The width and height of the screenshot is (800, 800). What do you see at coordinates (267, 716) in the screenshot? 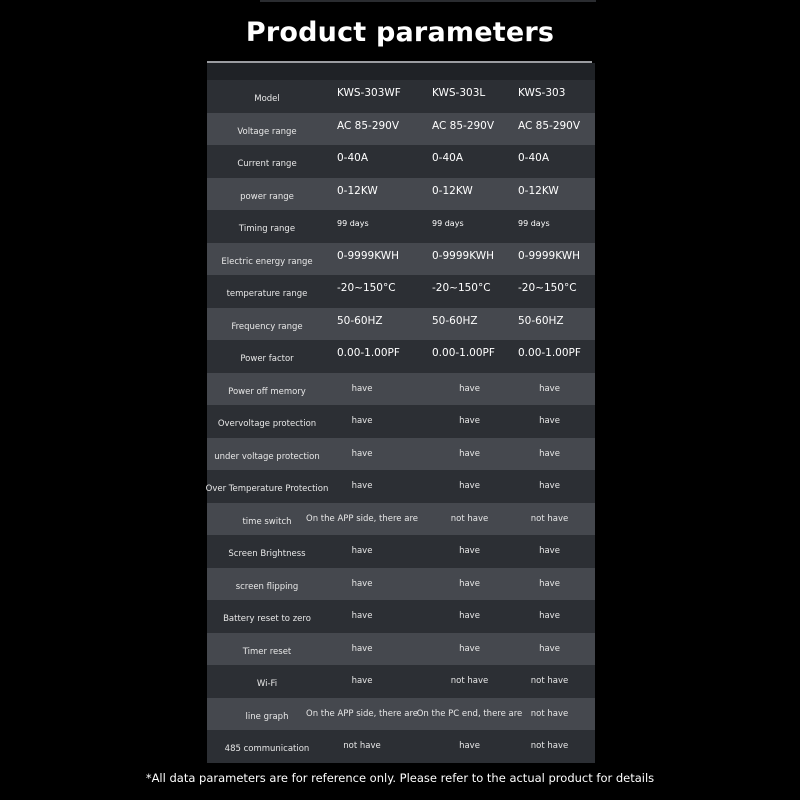
I see `row-label: line graph` at bounding box center [267, 716].